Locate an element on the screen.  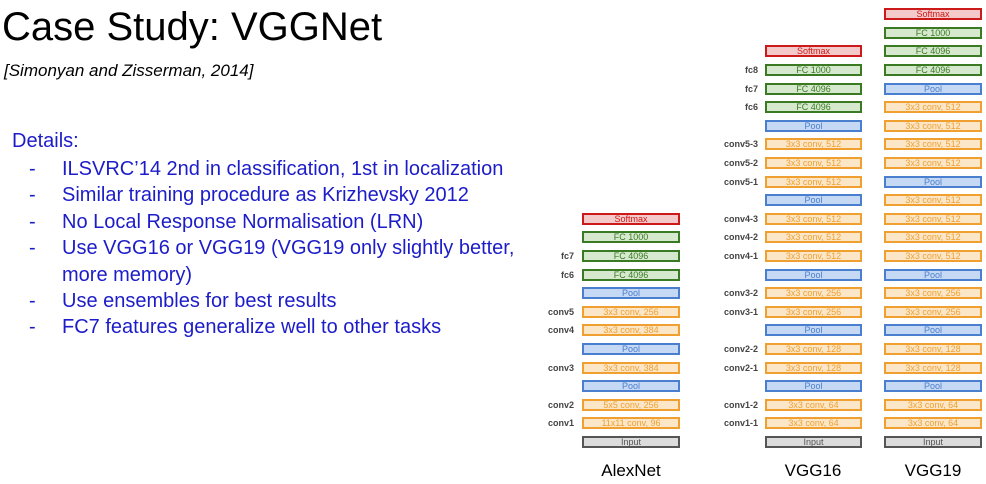
layer-label: conv1 is located at coordinates (560, 423).